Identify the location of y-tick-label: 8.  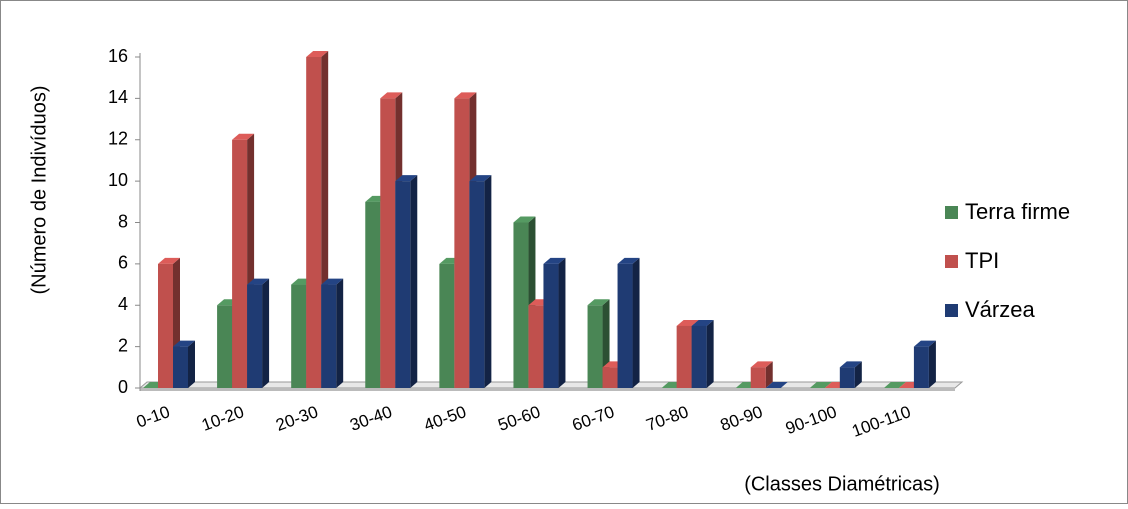
(123, 221).